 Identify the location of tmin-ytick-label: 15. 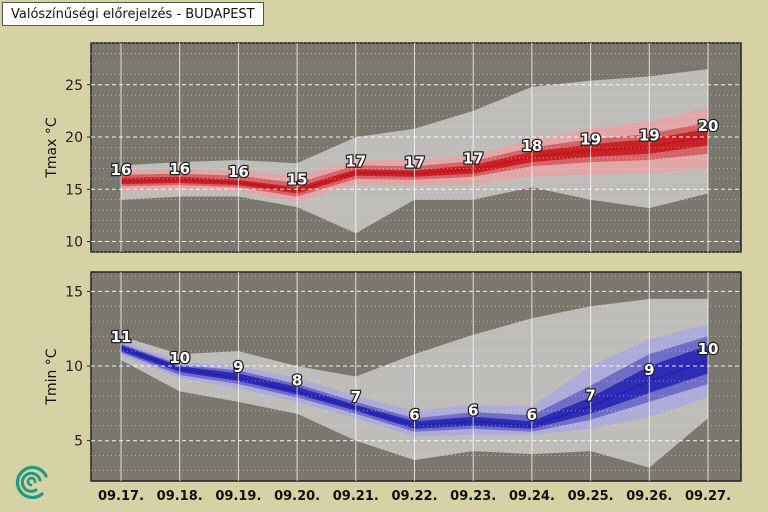
(74, 292).